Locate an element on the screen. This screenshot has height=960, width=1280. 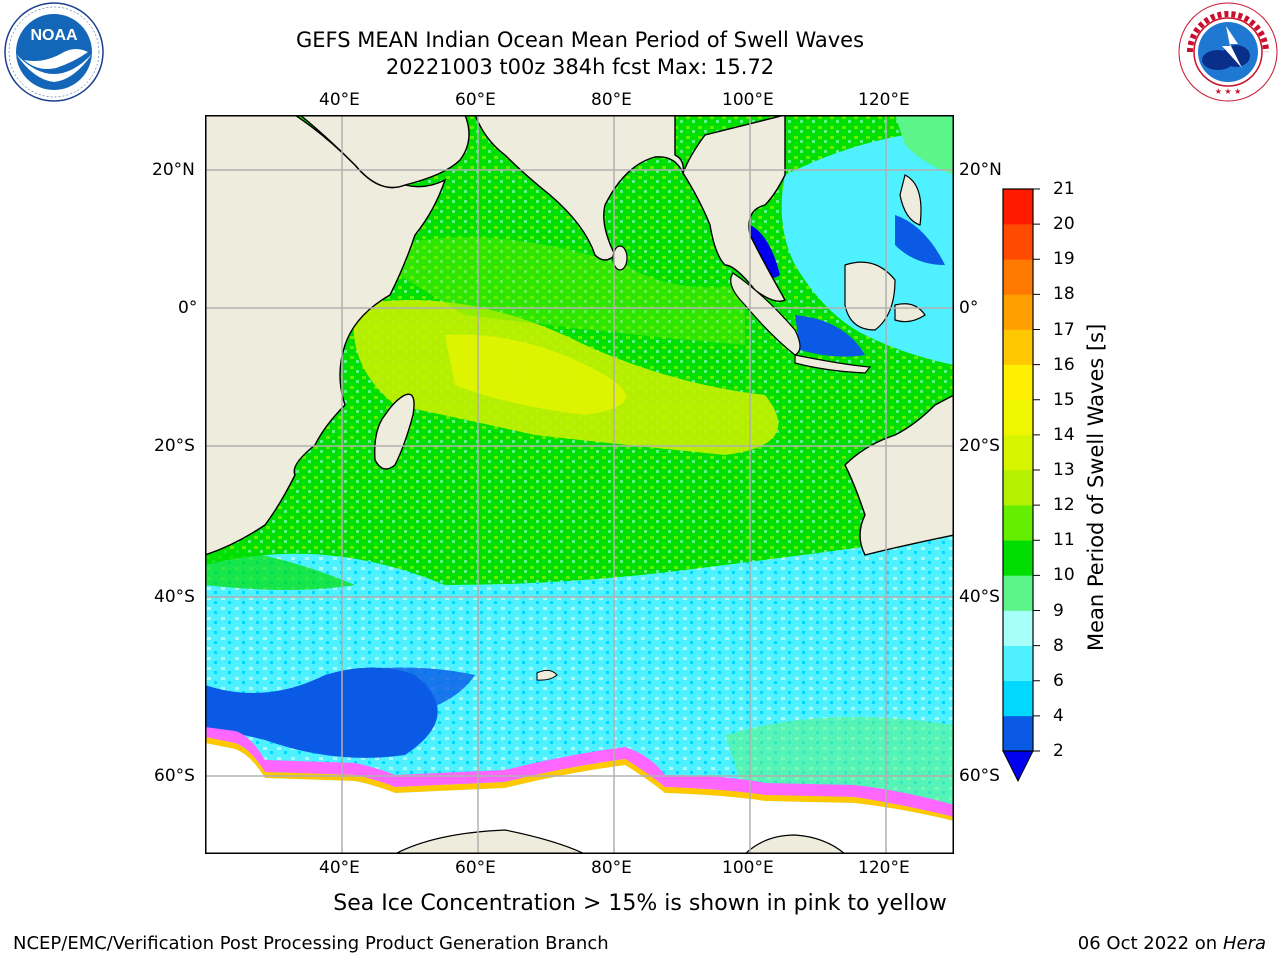
lon-tick-top-4: 100°E is located at coordinates (748, 100).